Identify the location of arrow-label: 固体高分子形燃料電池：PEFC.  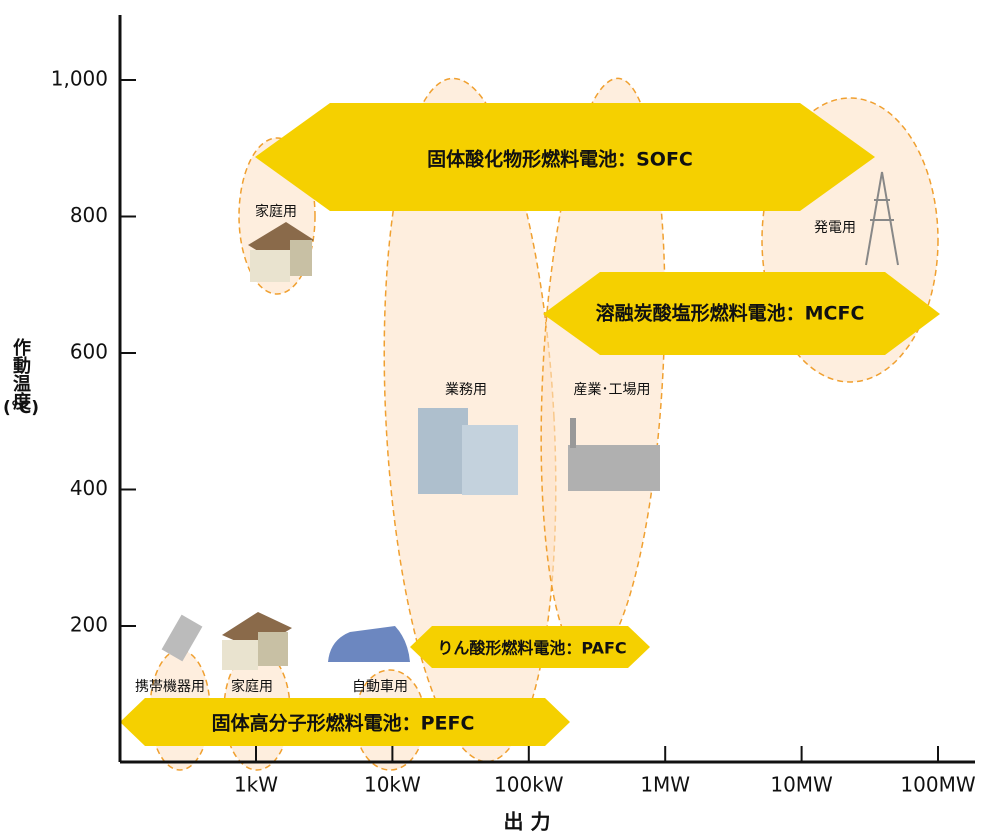
(343, 723).